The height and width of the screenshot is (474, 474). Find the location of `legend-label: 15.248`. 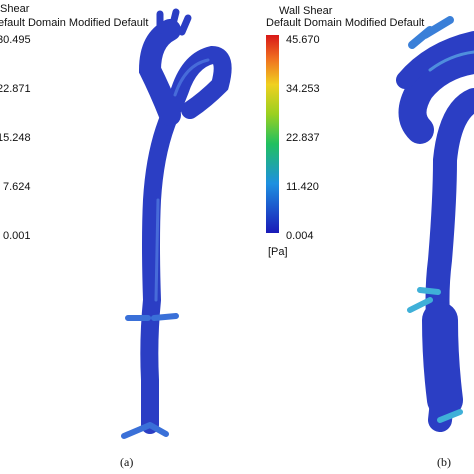

legend-label: 15.248 is located at coordinates (15, 138).